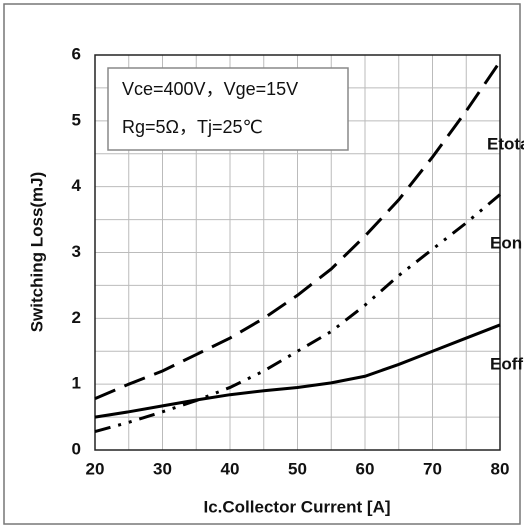 This screenshot has height=528, width=524. I want to click on annotation: Vce=400V，Vge=15V, so click(210, 89).